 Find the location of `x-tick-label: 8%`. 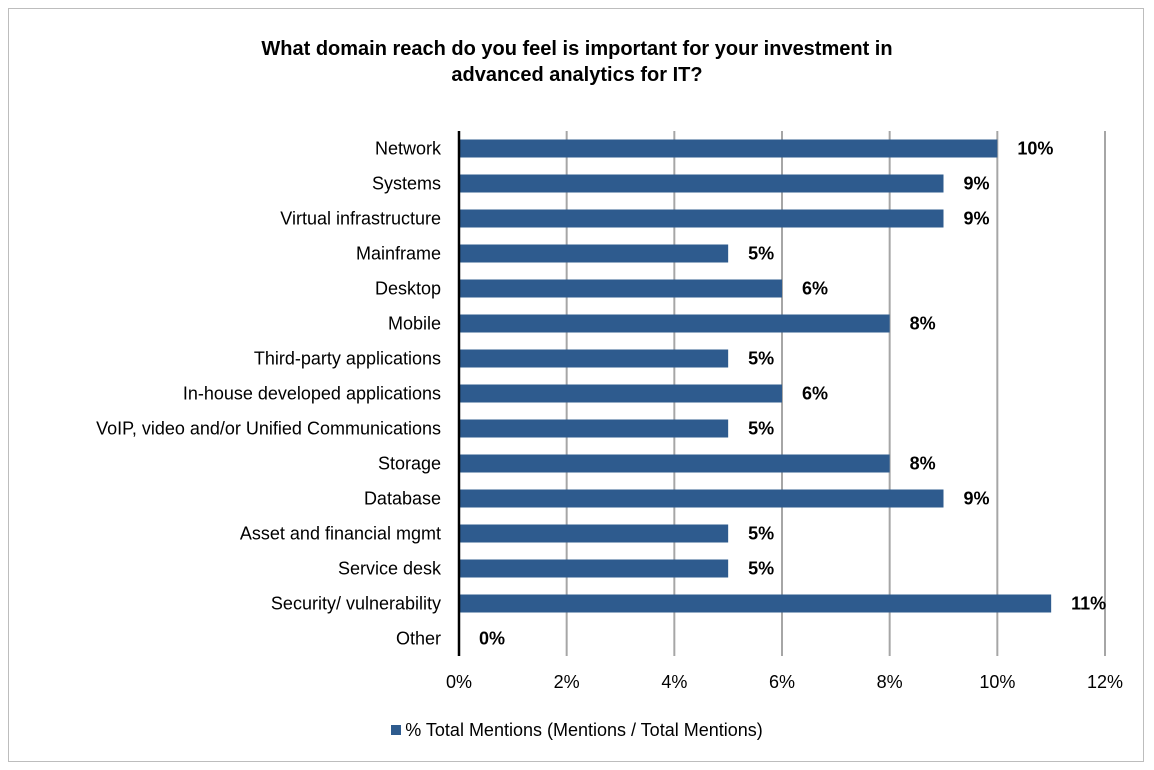

x-tick-label: 8% is located at coordinates (890, 682).